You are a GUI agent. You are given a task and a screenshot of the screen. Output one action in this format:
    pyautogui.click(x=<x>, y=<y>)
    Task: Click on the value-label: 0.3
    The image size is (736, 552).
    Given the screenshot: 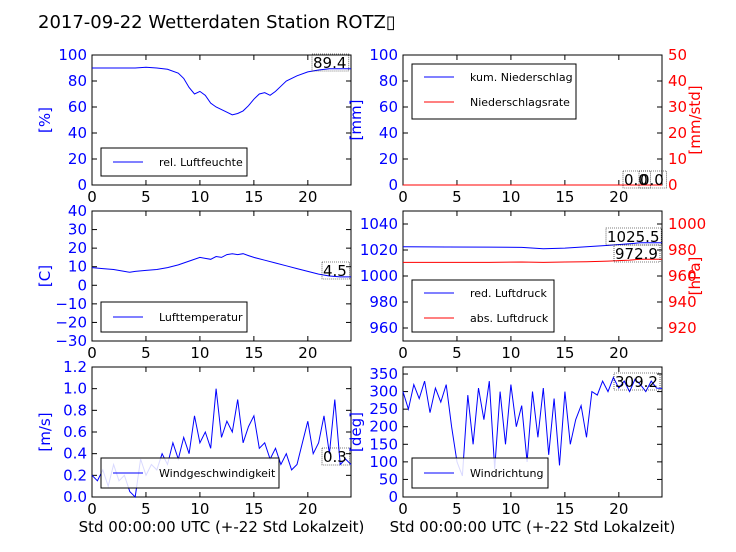 What is the action you would take?
    pyautogui.click(x=335, y=457)
    